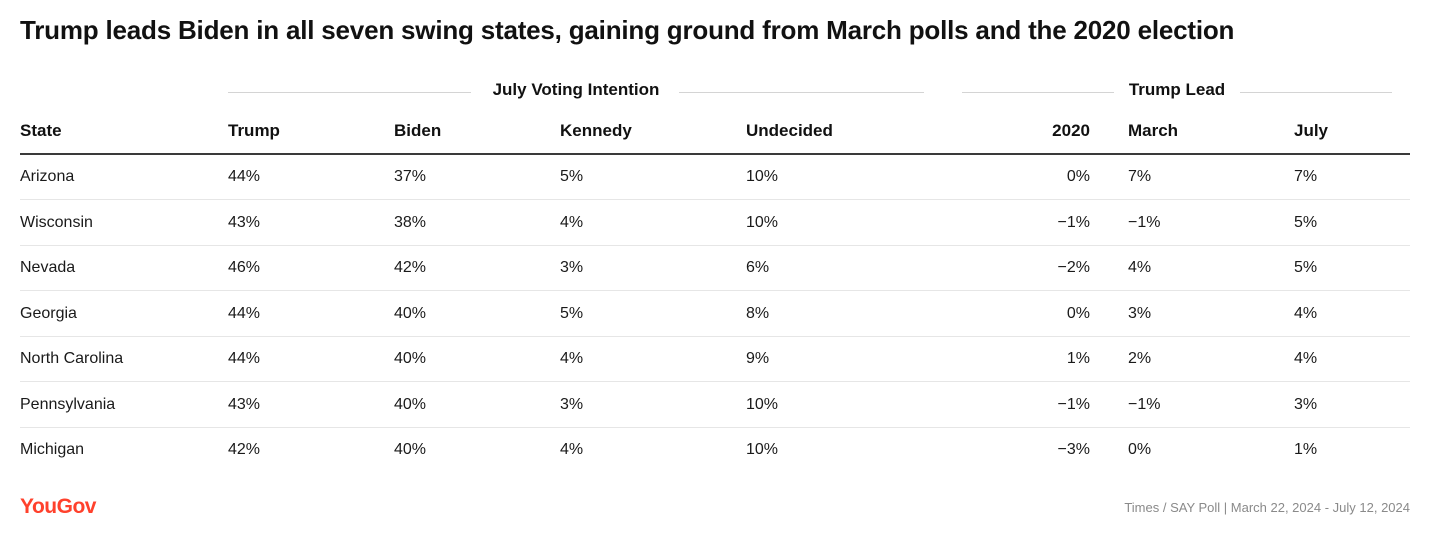  I want to click on group-label-lead: Trump Lead, so click(1177, 89).